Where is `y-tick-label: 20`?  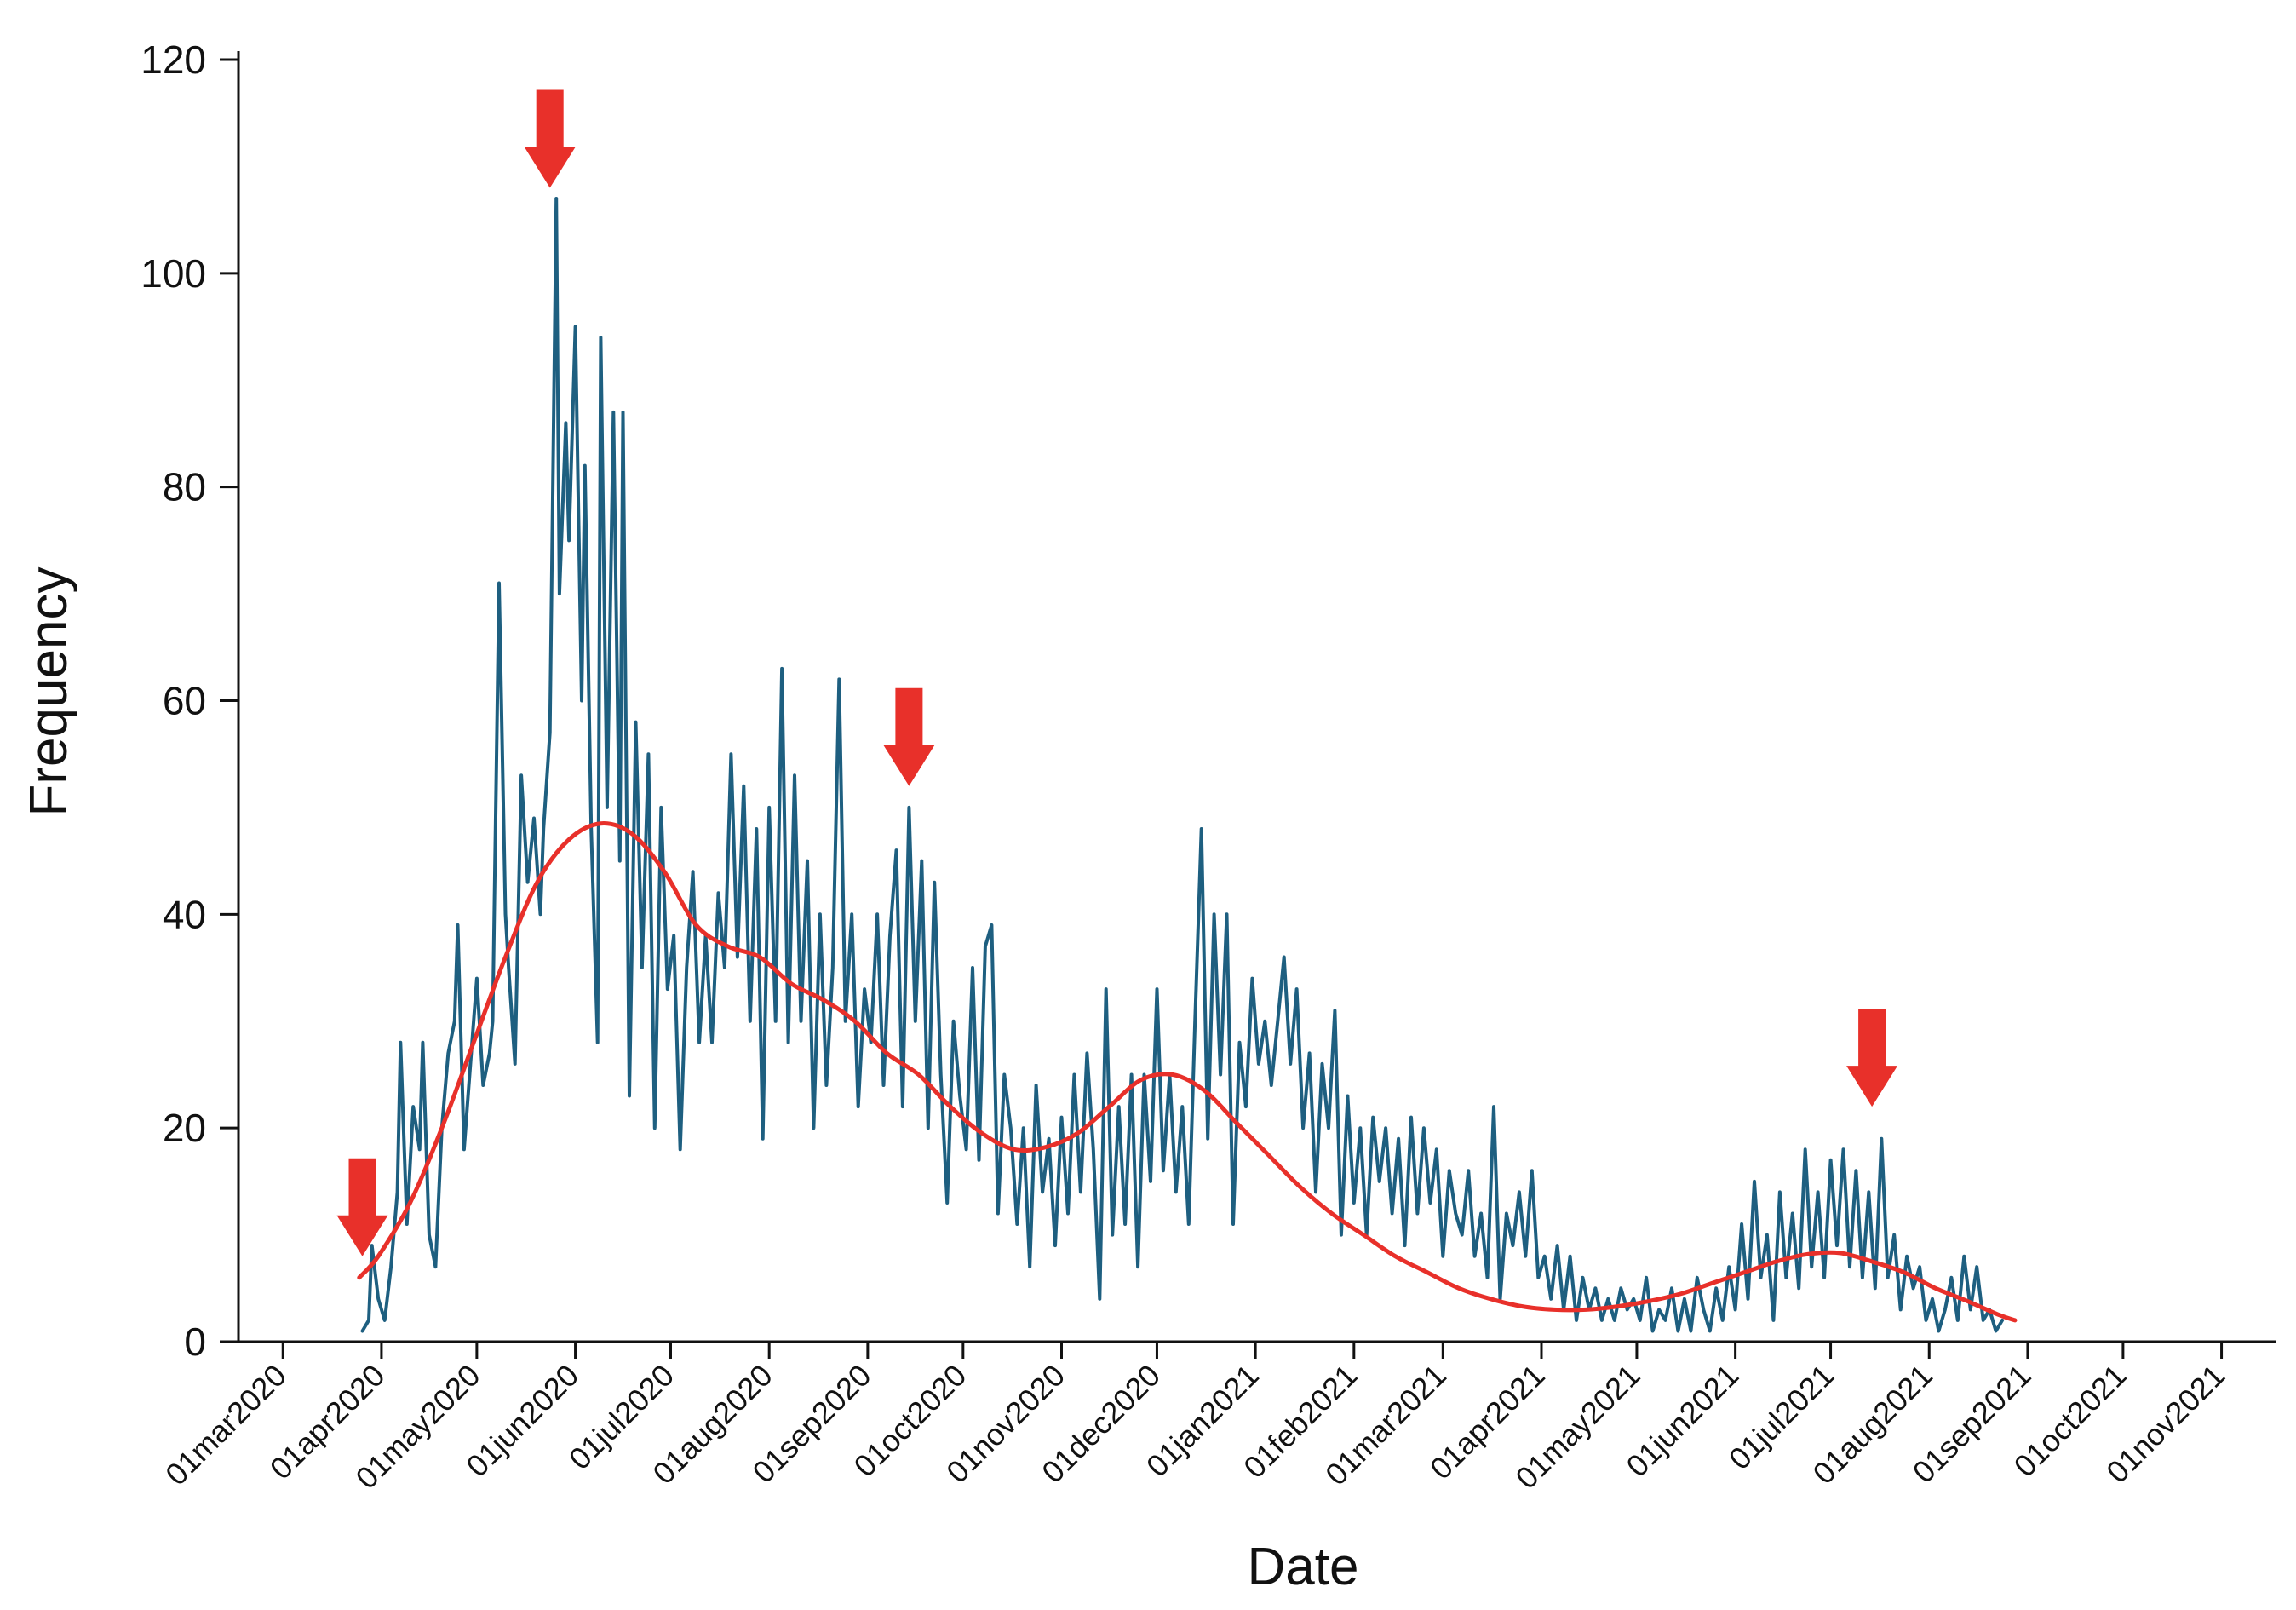 y-tick-label: 20 is located at coordinates (184, 1128).